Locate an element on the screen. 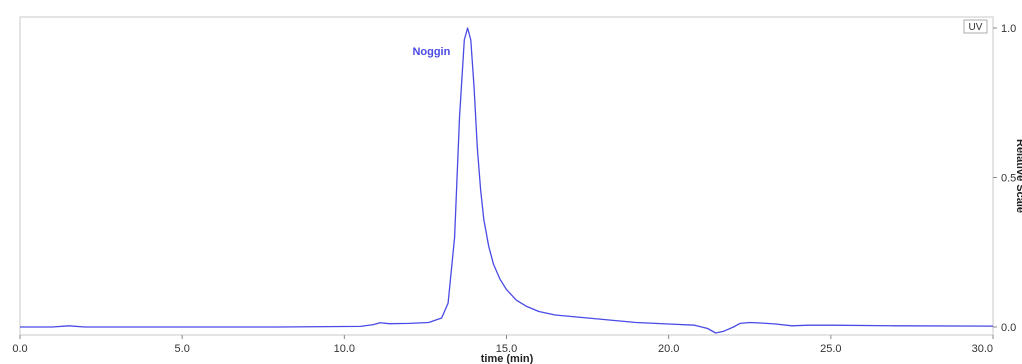 This screenshot has height=364, width=1022. x-tick-label: 20.0 is located at coordinates (668, 349).